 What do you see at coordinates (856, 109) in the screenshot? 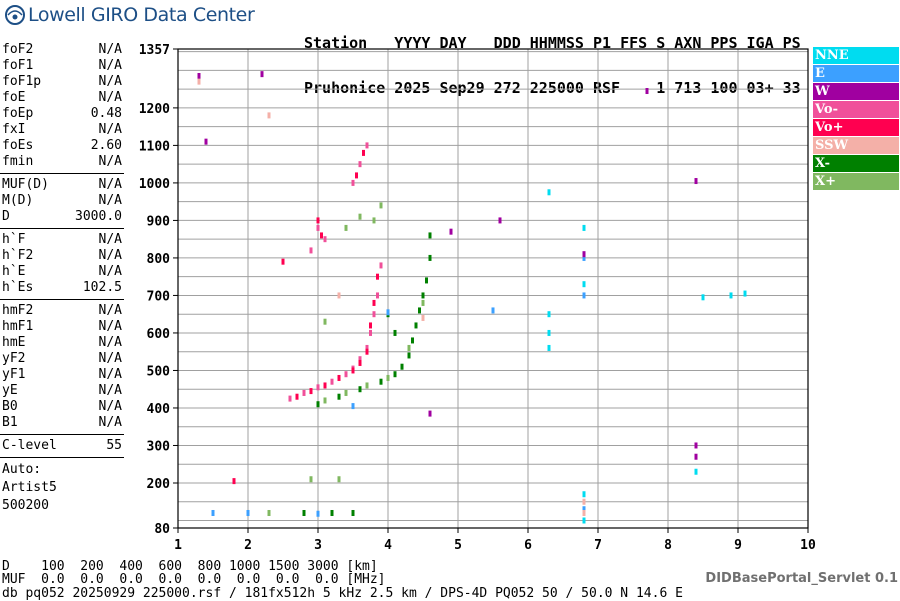
I see `legend-item: Vo-` at bounding box center [856, 109].